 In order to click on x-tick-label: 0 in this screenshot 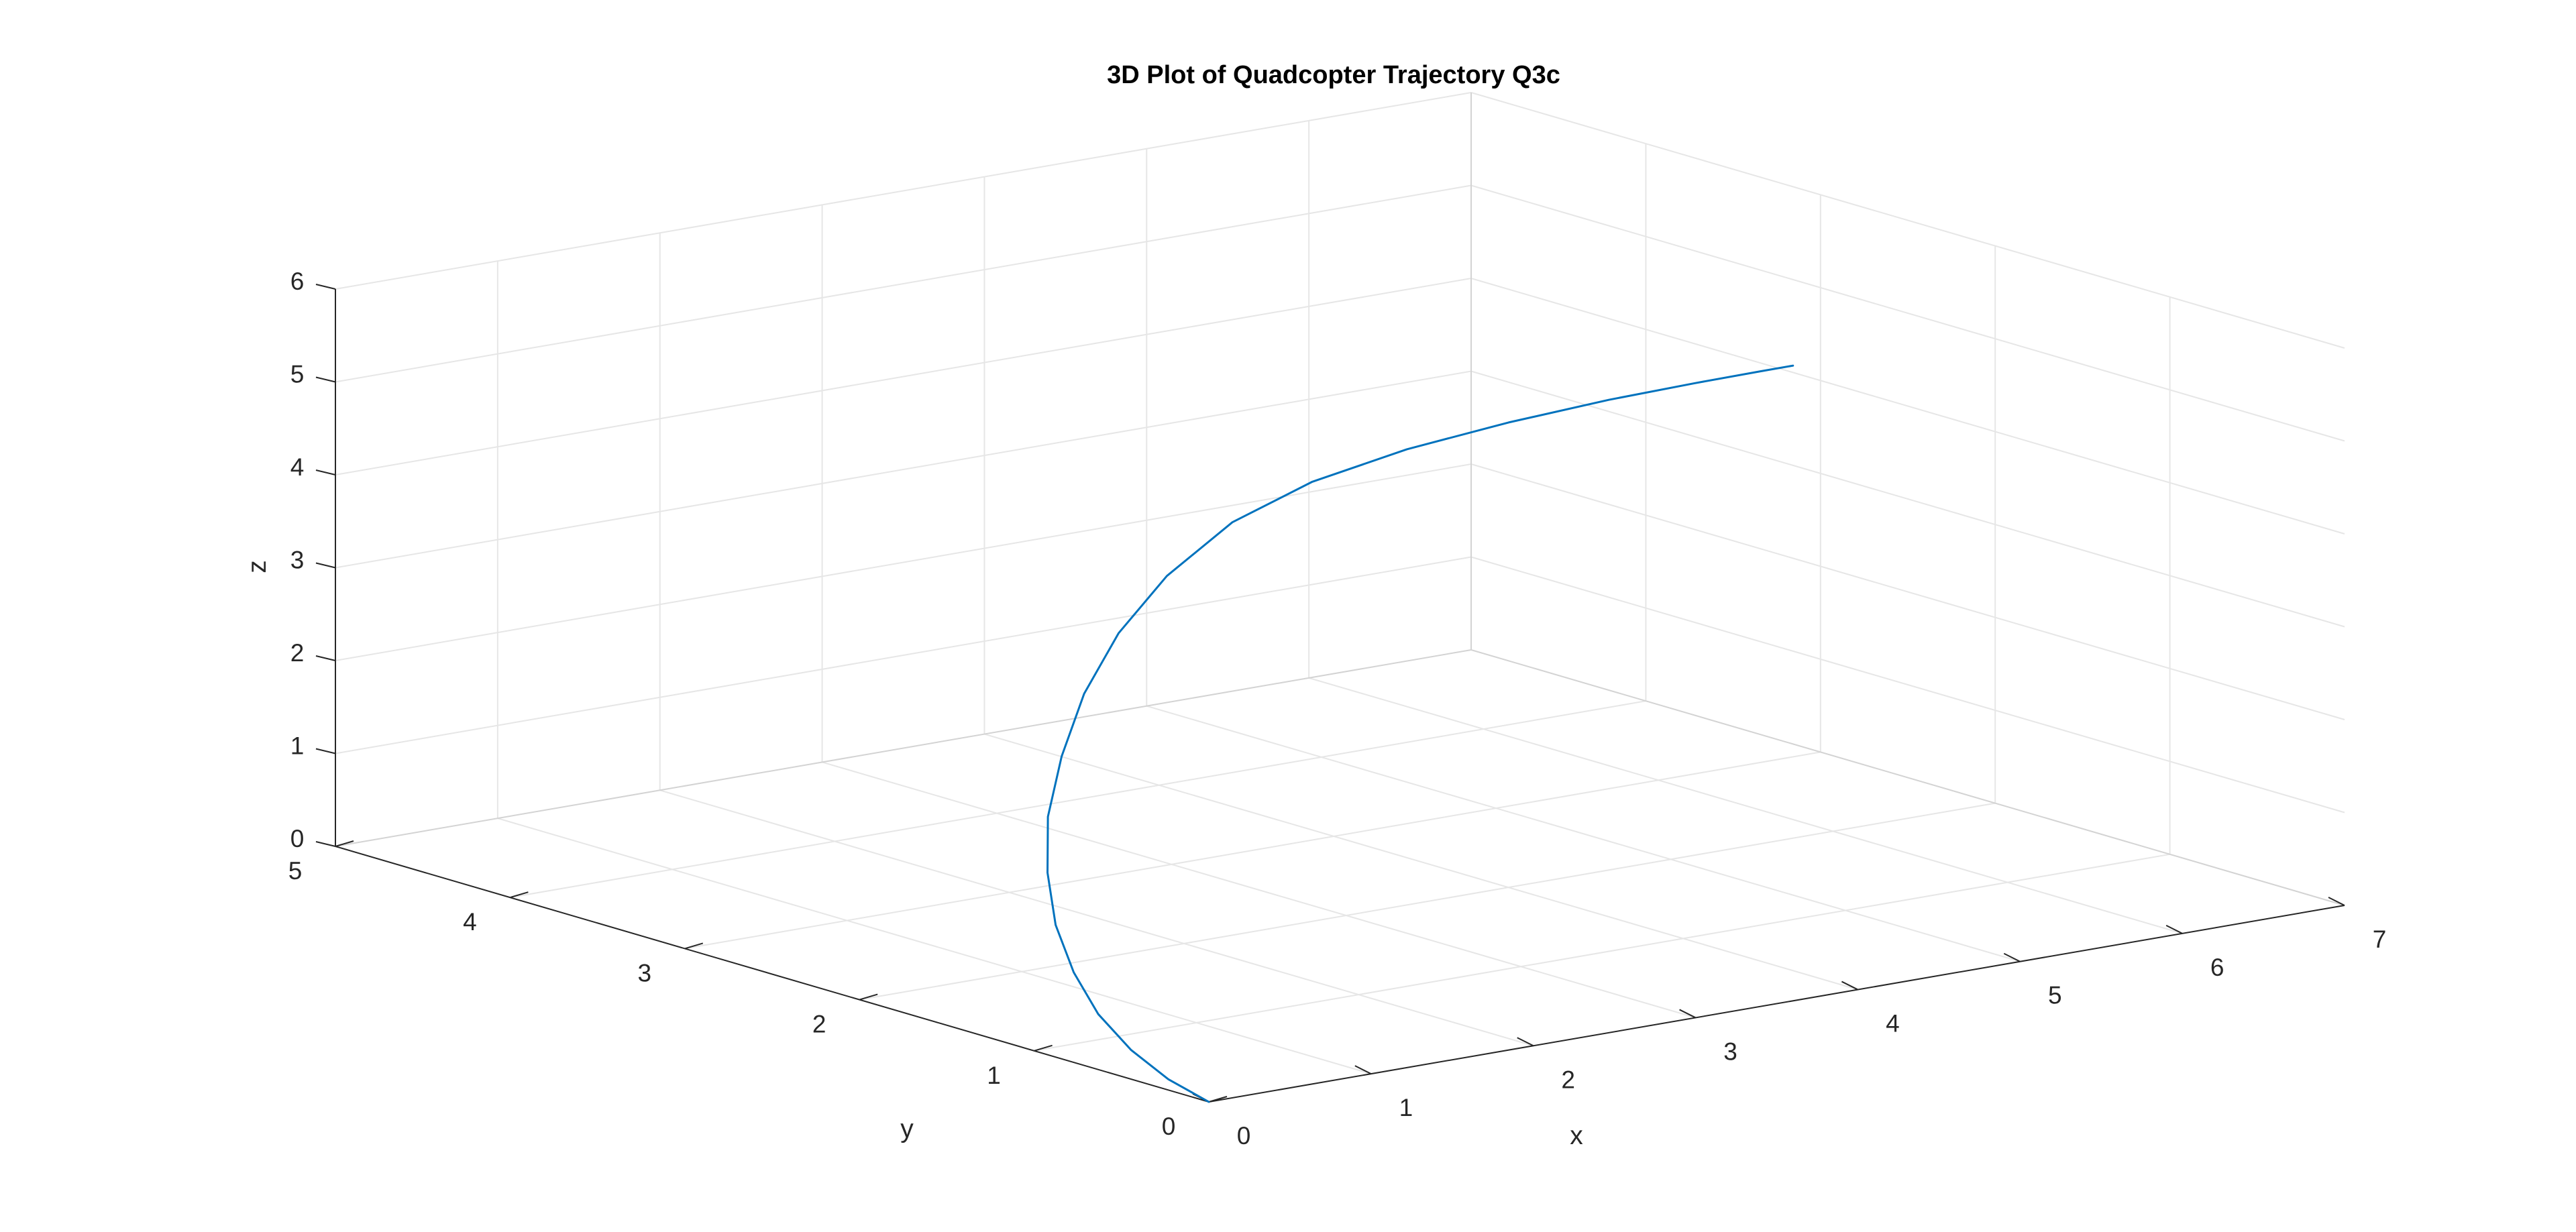, I will do `click(1244, 1136)`.